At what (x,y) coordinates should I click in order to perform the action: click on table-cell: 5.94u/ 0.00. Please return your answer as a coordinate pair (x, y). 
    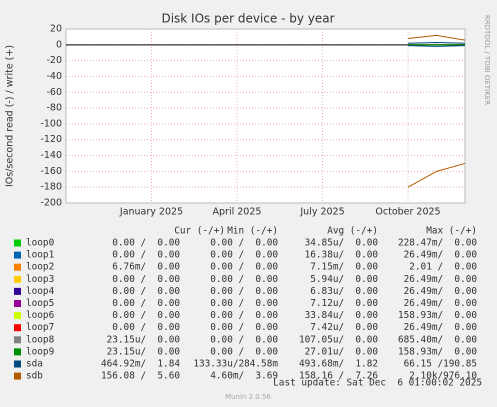
    Looking at the image, I should click on (344, 279).